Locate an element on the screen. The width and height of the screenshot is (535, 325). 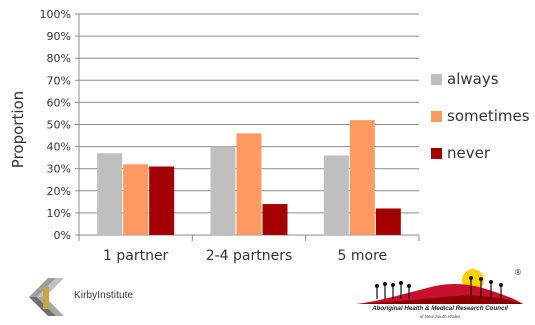
y-tick-label: 50% is located at coordinates (59, 125).